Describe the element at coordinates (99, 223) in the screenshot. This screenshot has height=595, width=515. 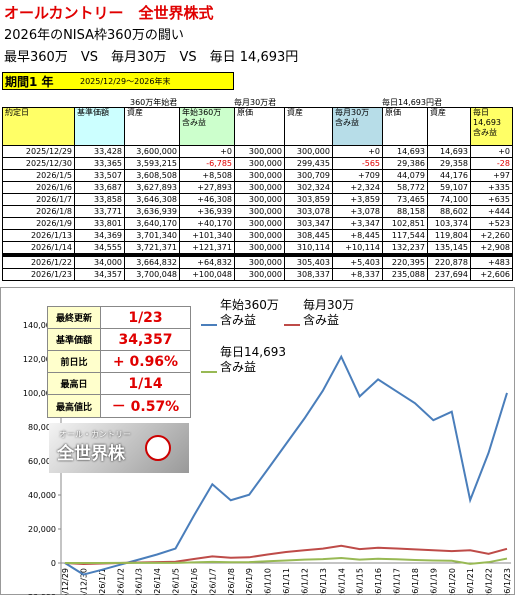
I see `table-cell: 33,801` at that location.